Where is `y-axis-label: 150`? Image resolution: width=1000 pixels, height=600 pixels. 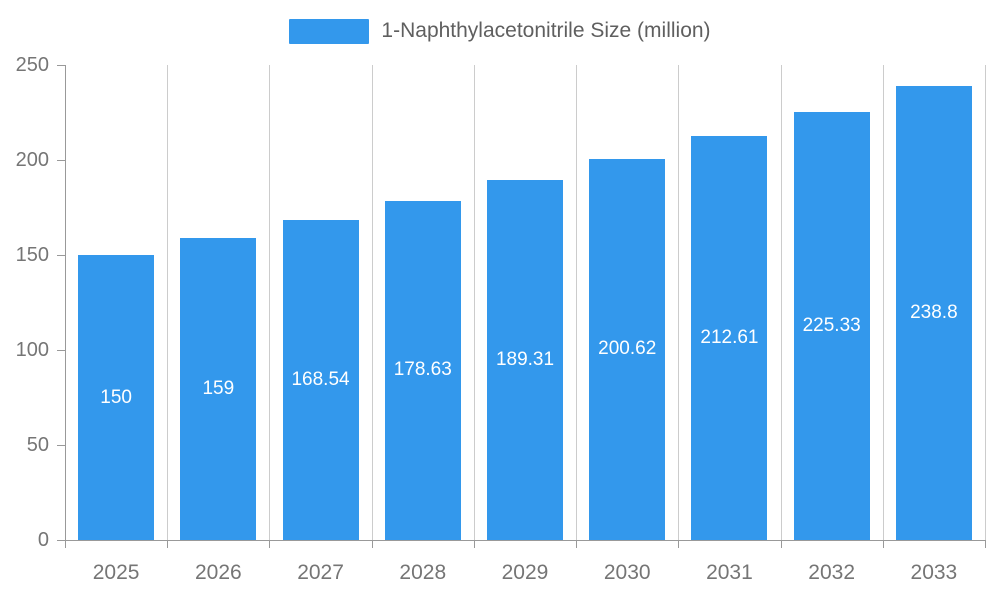
y-axis-label: 150 is located at coordinates (32, 255).